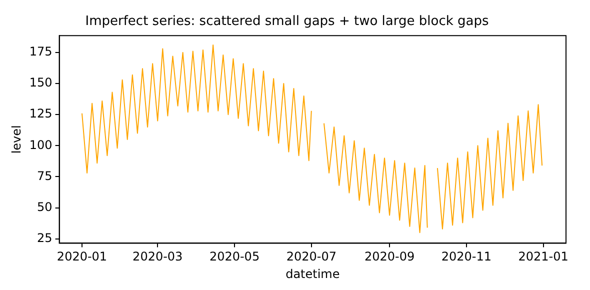 This screenshot has width=590, height=290. What do you see at coordinates (40, 145) in the screenshot?
I see `y-tick-label: 100` at bounding box center [40, 145].